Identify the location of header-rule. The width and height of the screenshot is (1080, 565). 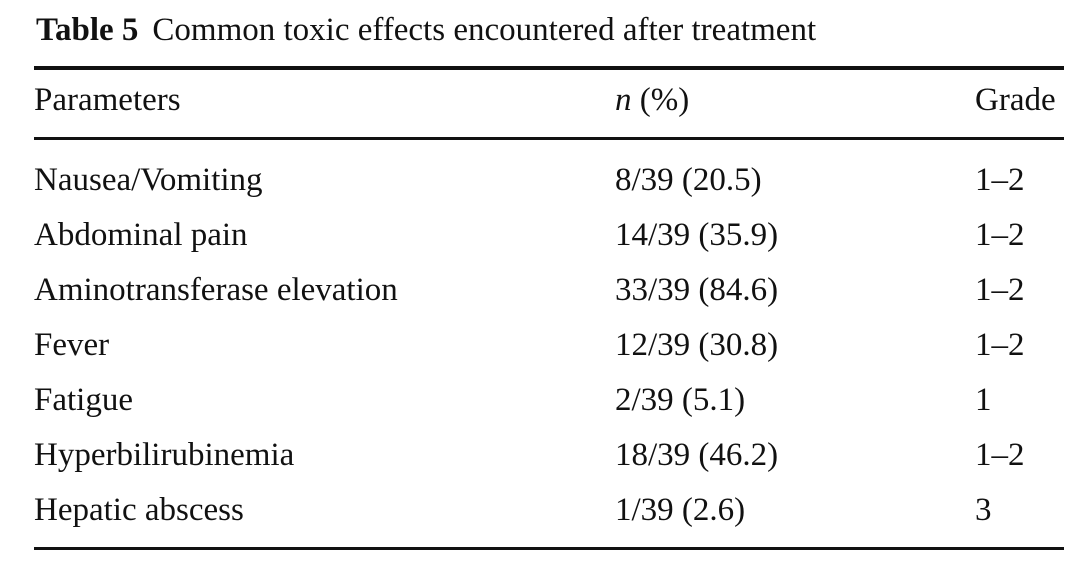
(549, 138).